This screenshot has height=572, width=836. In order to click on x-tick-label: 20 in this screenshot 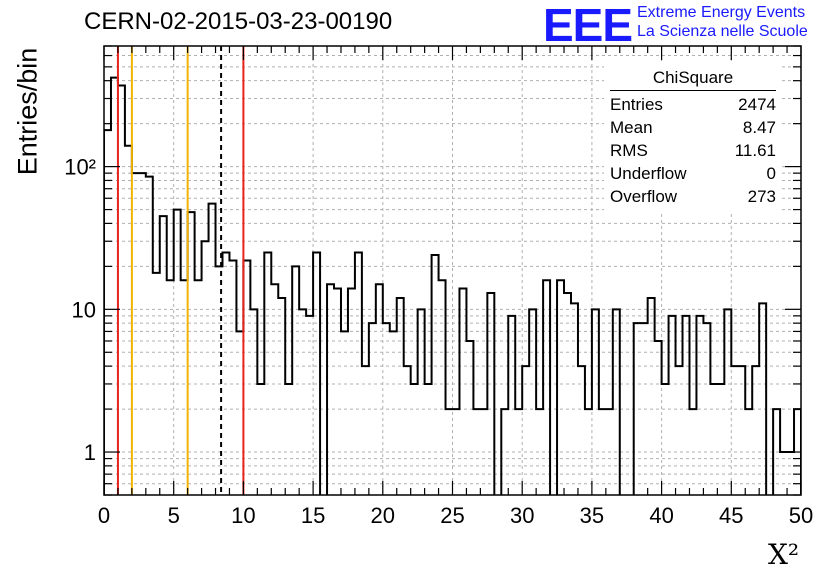, I will do `click(383, 515)`.